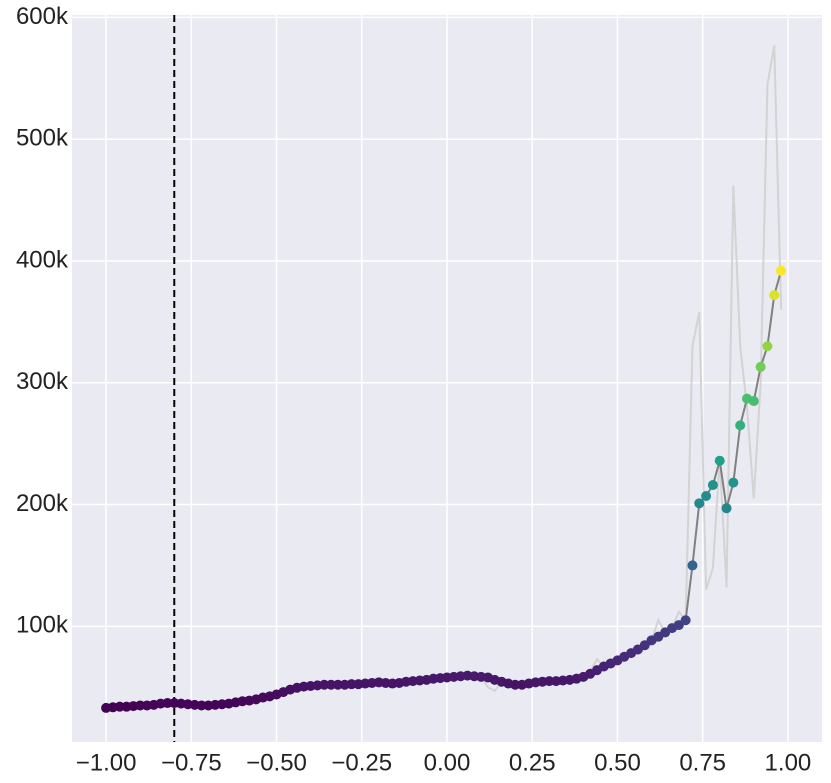 This screenshot has height=783, width=831. Describe the element at coordinates (276, 762) in the screenshot. I see `x-tick-label: −0.50` at that location.